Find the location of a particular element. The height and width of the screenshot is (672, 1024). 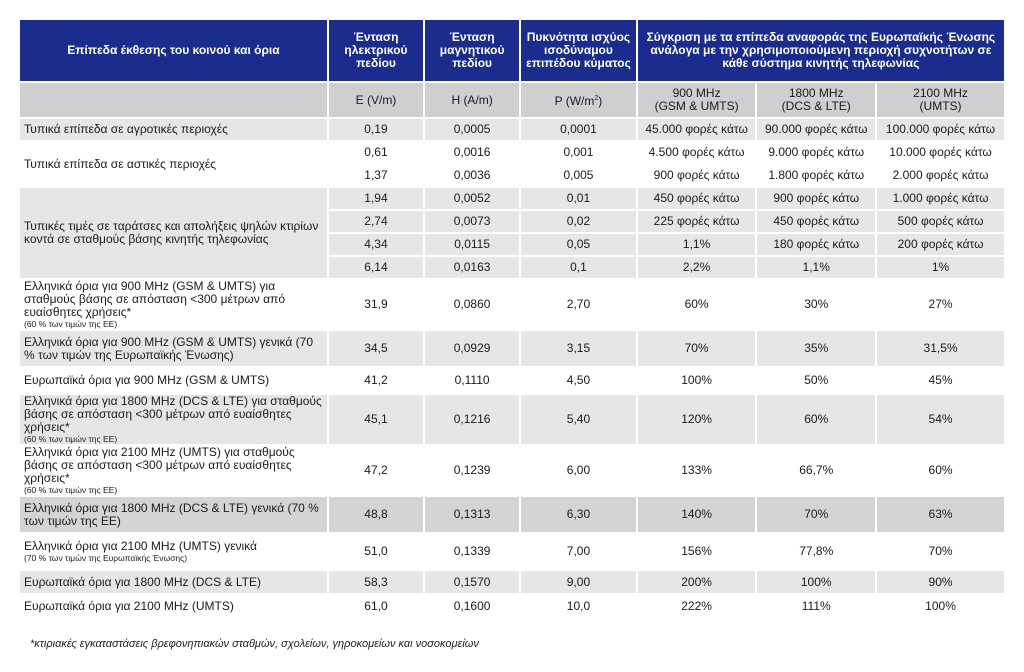

cell-p: 6,00 is located at coordinates (578, 470).